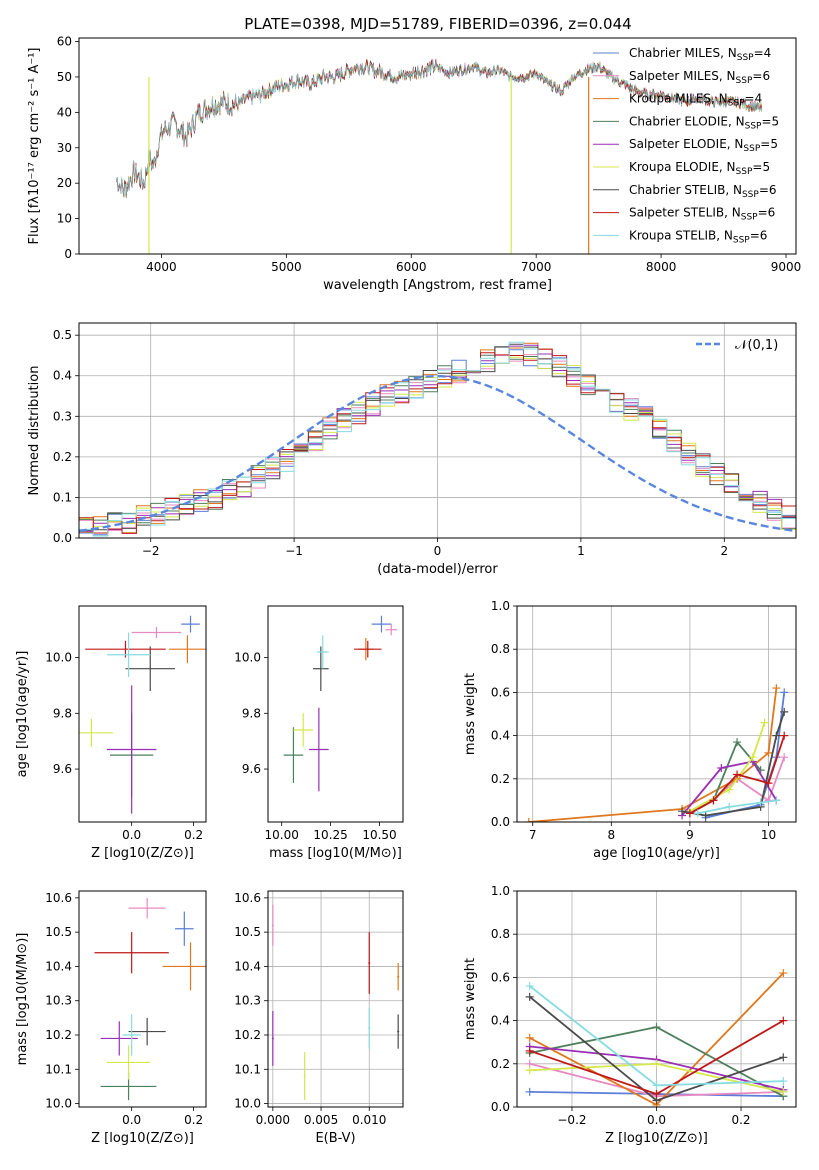 This screenshot has height=1170, width=819. What do you see at coordinates (703, 191) in the screenshot?
I see `legend-entry: Chabrier STELIB, NSSP=6` at bounding box center [703, 191].